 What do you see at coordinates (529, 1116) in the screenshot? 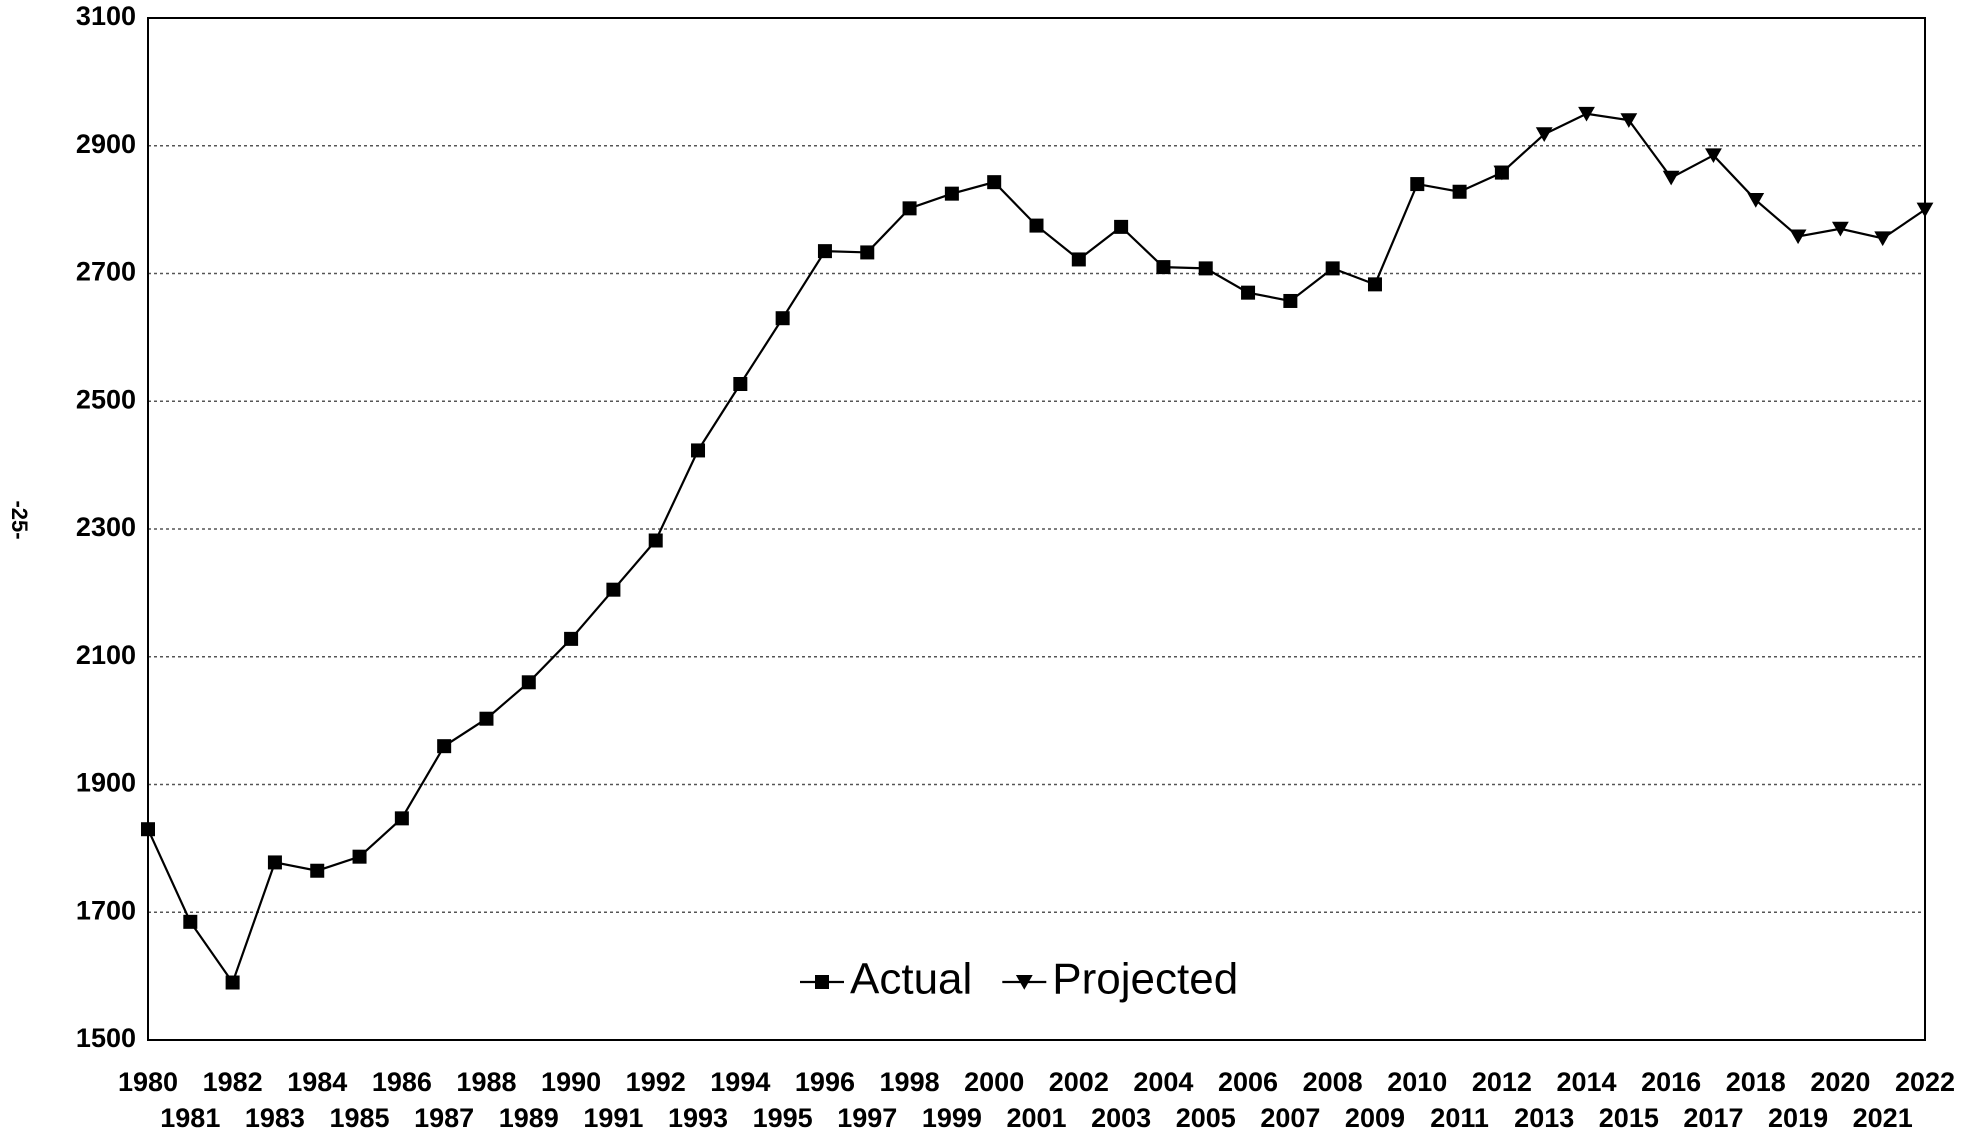
I see `x-tick-label: 1989` at bounding box center [529, 1116].